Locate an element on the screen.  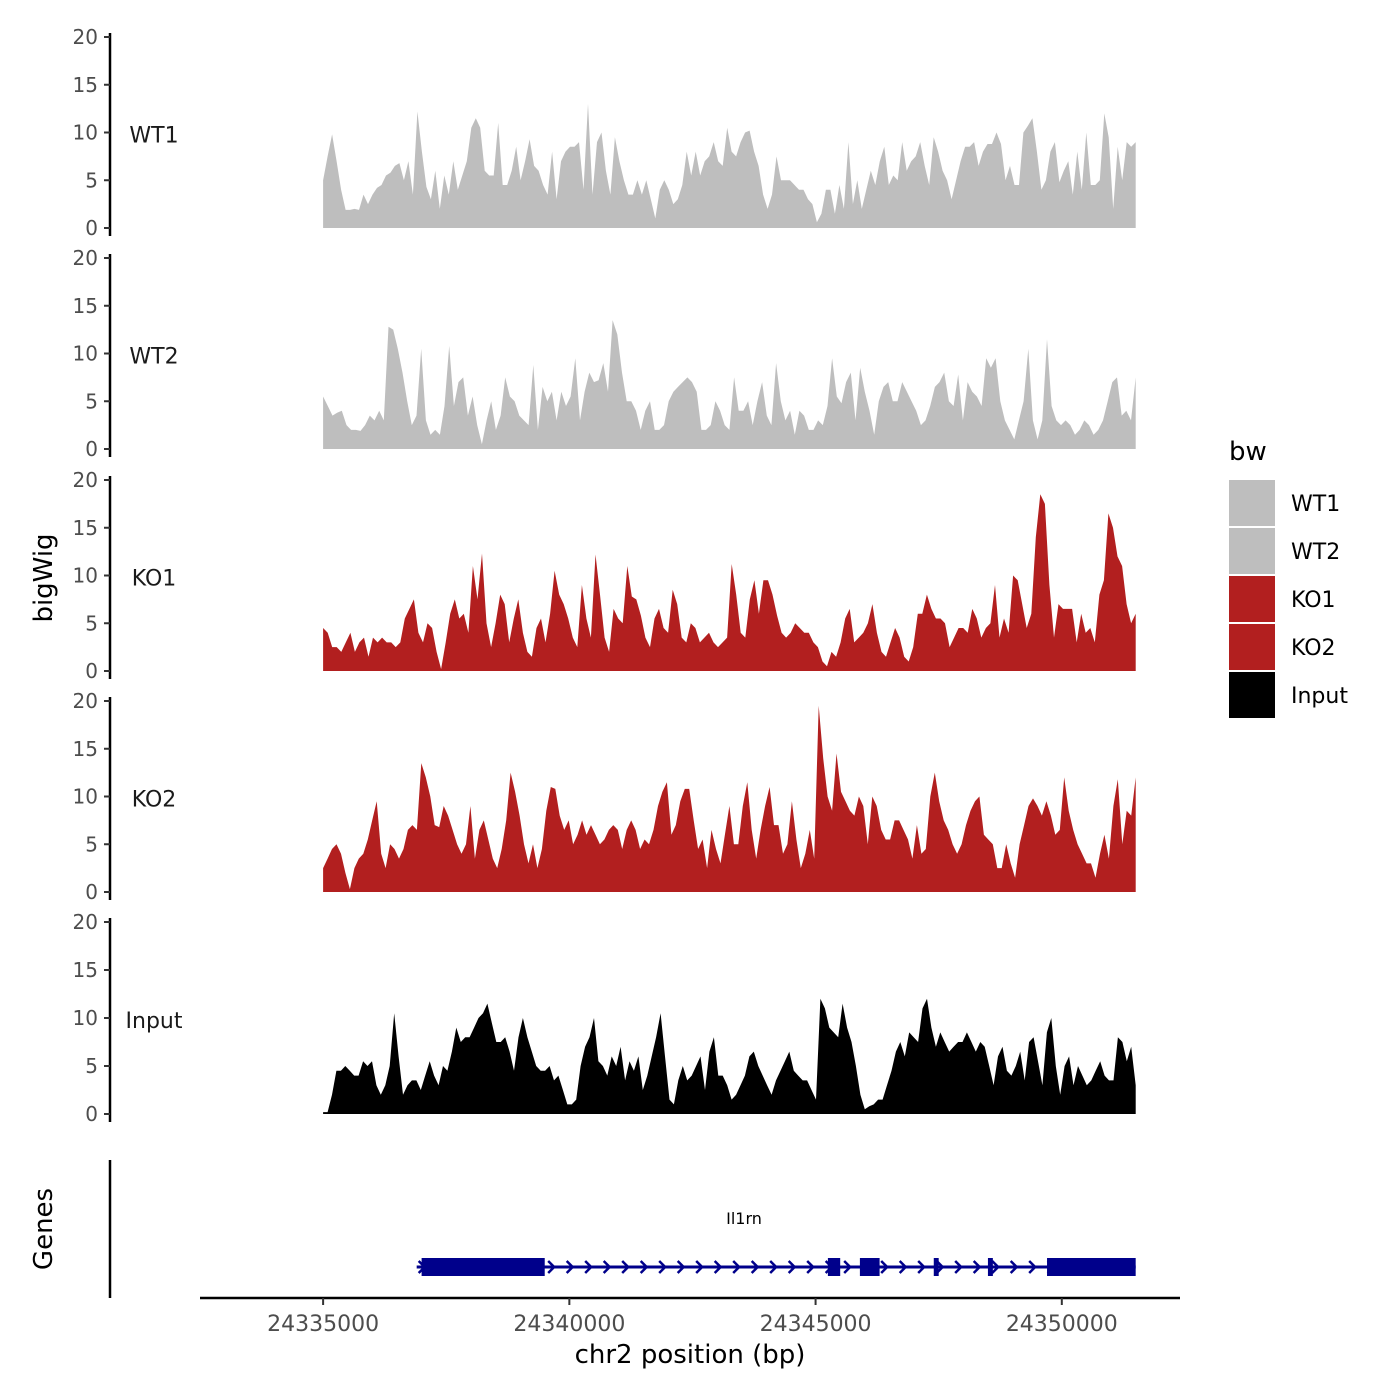
area-wt1 is located at coordinates (729, 165).